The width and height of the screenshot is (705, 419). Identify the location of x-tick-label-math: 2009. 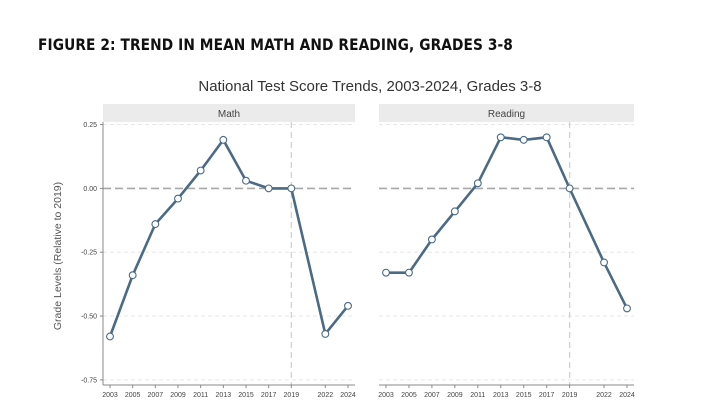
(178, 395).